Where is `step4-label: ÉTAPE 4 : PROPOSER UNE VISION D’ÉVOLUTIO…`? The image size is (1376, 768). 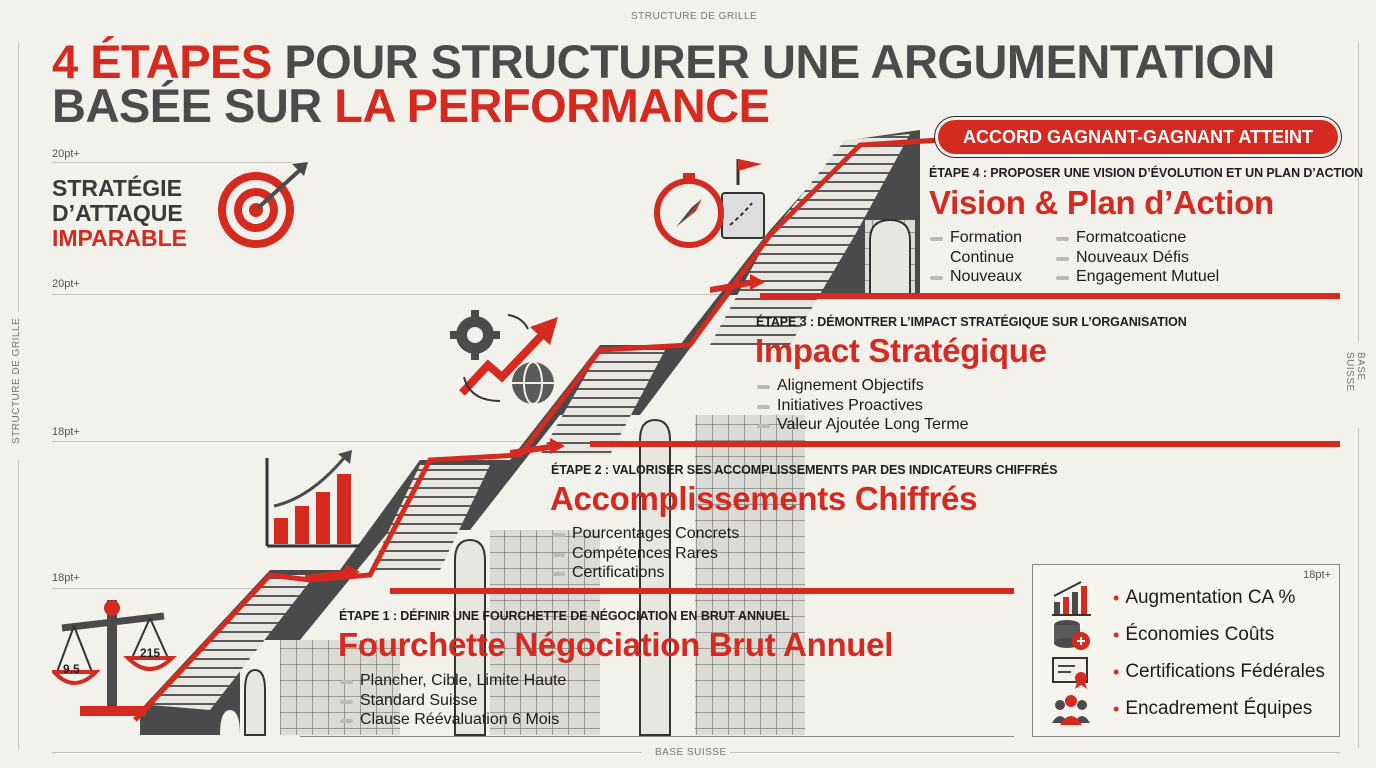
step4-label: ÉTAPE 4 : PROPOSER UNE VISION D’ÉVOLUTIO… is located at coordinates (1146, 173).